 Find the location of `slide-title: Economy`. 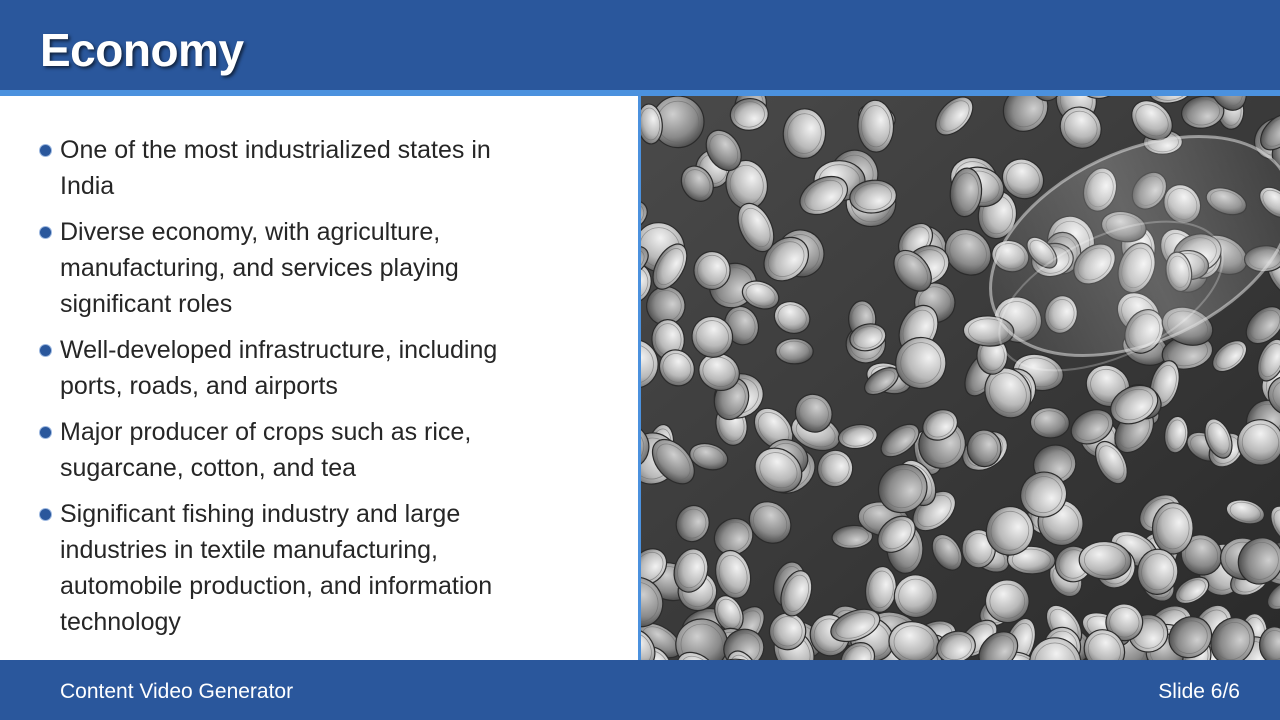

slide-title: Economy is located at coordinates (142, 50).